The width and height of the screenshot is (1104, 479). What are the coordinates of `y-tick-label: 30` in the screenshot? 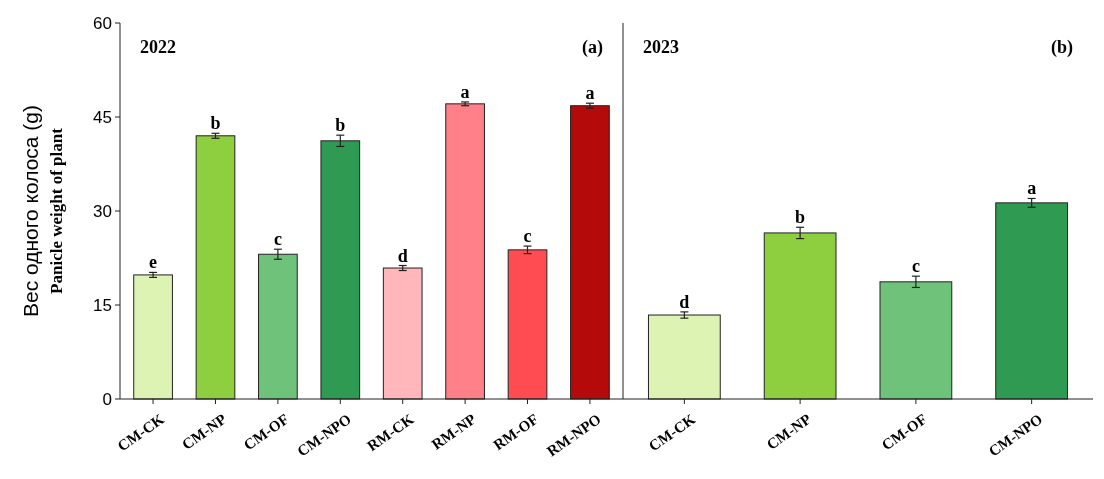 It's located at (102, 211).